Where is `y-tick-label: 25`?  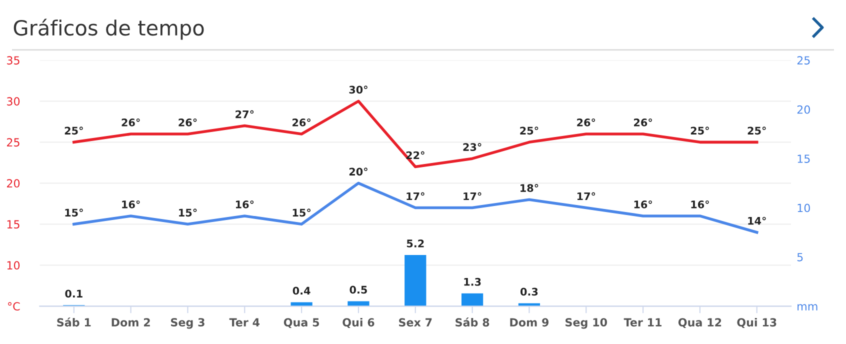
y-tick-label: 25 is located at coordinates (13, 142).